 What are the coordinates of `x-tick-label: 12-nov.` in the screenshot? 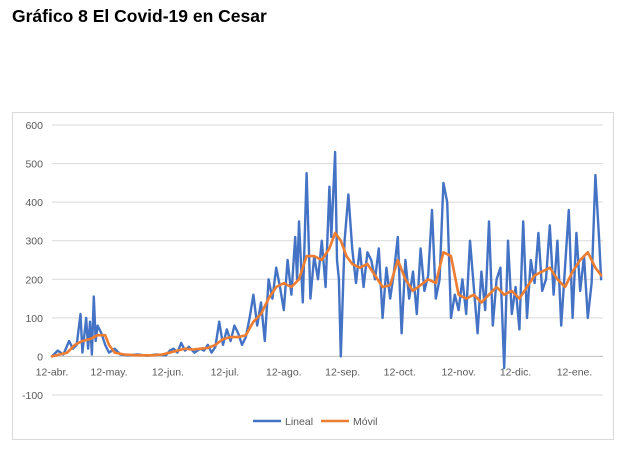 It's located at (458, 372).